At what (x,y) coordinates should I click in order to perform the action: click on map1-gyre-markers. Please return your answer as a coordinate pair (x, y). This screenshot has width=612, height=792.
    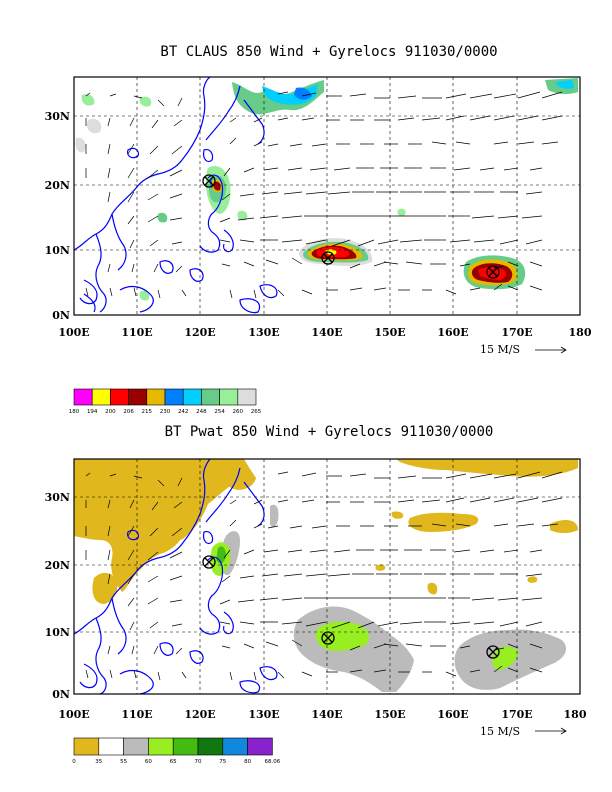
    Looking at the image, I should click on (351, 226).